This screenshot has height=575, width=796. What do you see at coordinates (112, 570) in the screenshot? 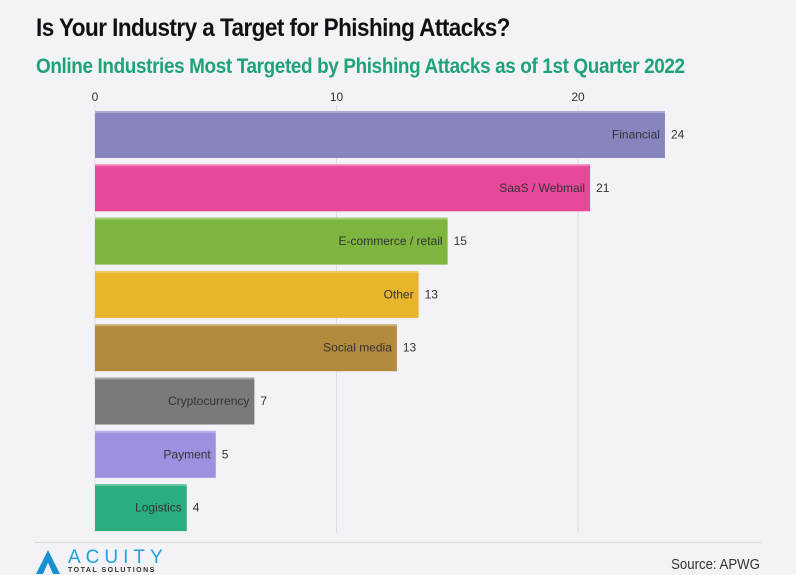
I see `logo-sub: TOTAL SOLUTIONS` at bounding box center [112, 570].